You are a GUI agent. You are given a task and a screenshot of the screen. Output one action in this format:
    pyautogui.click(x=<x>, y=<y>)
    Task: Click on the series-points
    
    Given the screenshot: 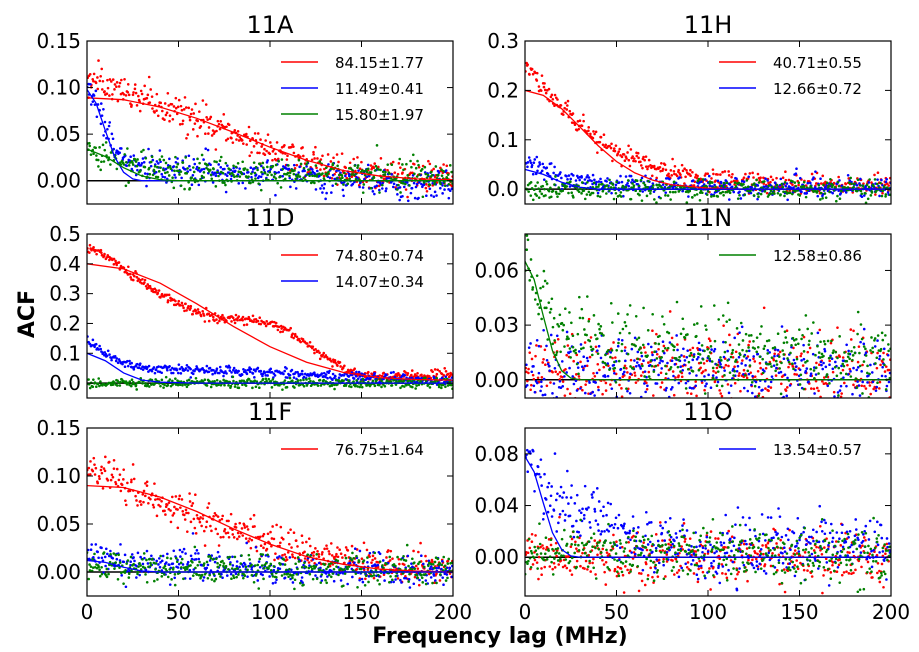 What is the action you would take?
    pyautogui.click(x=270, y=170)
    